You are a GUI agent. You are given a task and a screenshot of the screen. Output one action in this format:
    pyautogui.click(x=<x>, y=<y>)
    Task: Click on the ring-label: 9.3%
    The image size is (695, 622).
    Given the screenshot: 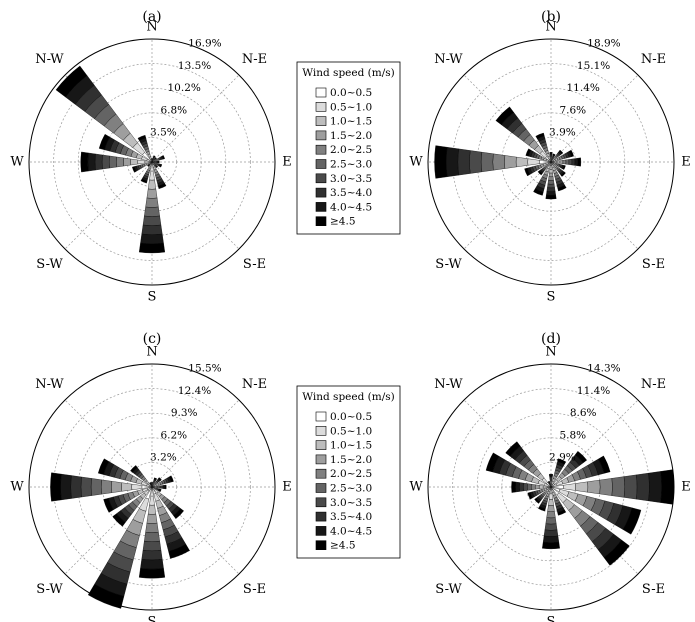 What is the action you would take?
    pyautogui.click(x=184, y=413)
    